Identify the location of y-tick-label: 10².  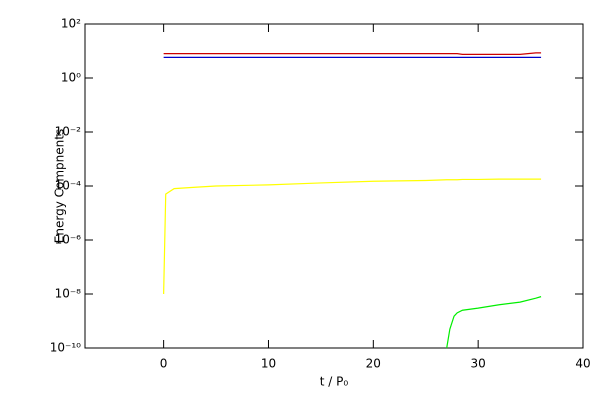
(71, 24).